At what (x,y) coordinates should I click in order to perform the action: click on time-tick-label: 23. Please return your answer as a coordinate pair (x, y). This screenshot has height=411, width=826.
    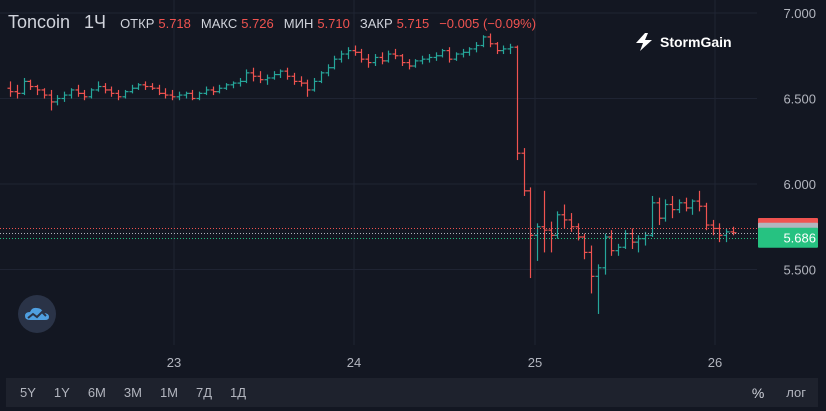
    Looking at the image, I should click on (174, 362).